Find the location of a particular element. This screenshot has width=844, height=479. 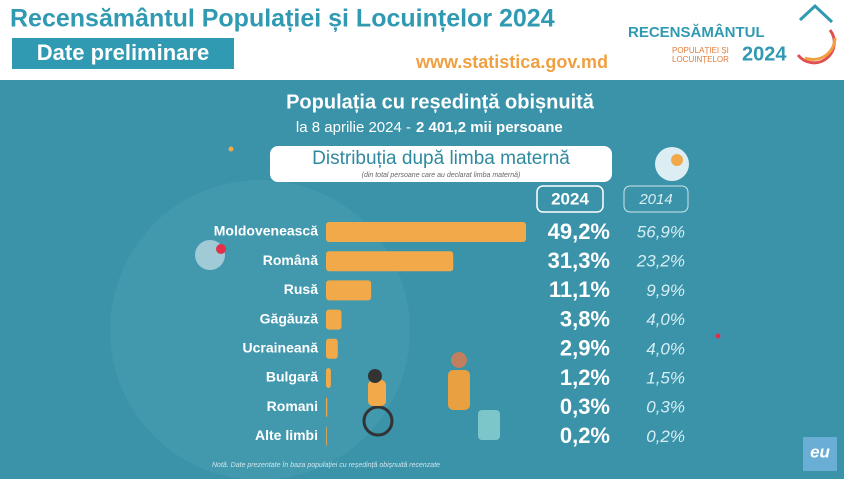

logo-word: RECENSĂMÂNTUL is located at coordinates (696, 32).